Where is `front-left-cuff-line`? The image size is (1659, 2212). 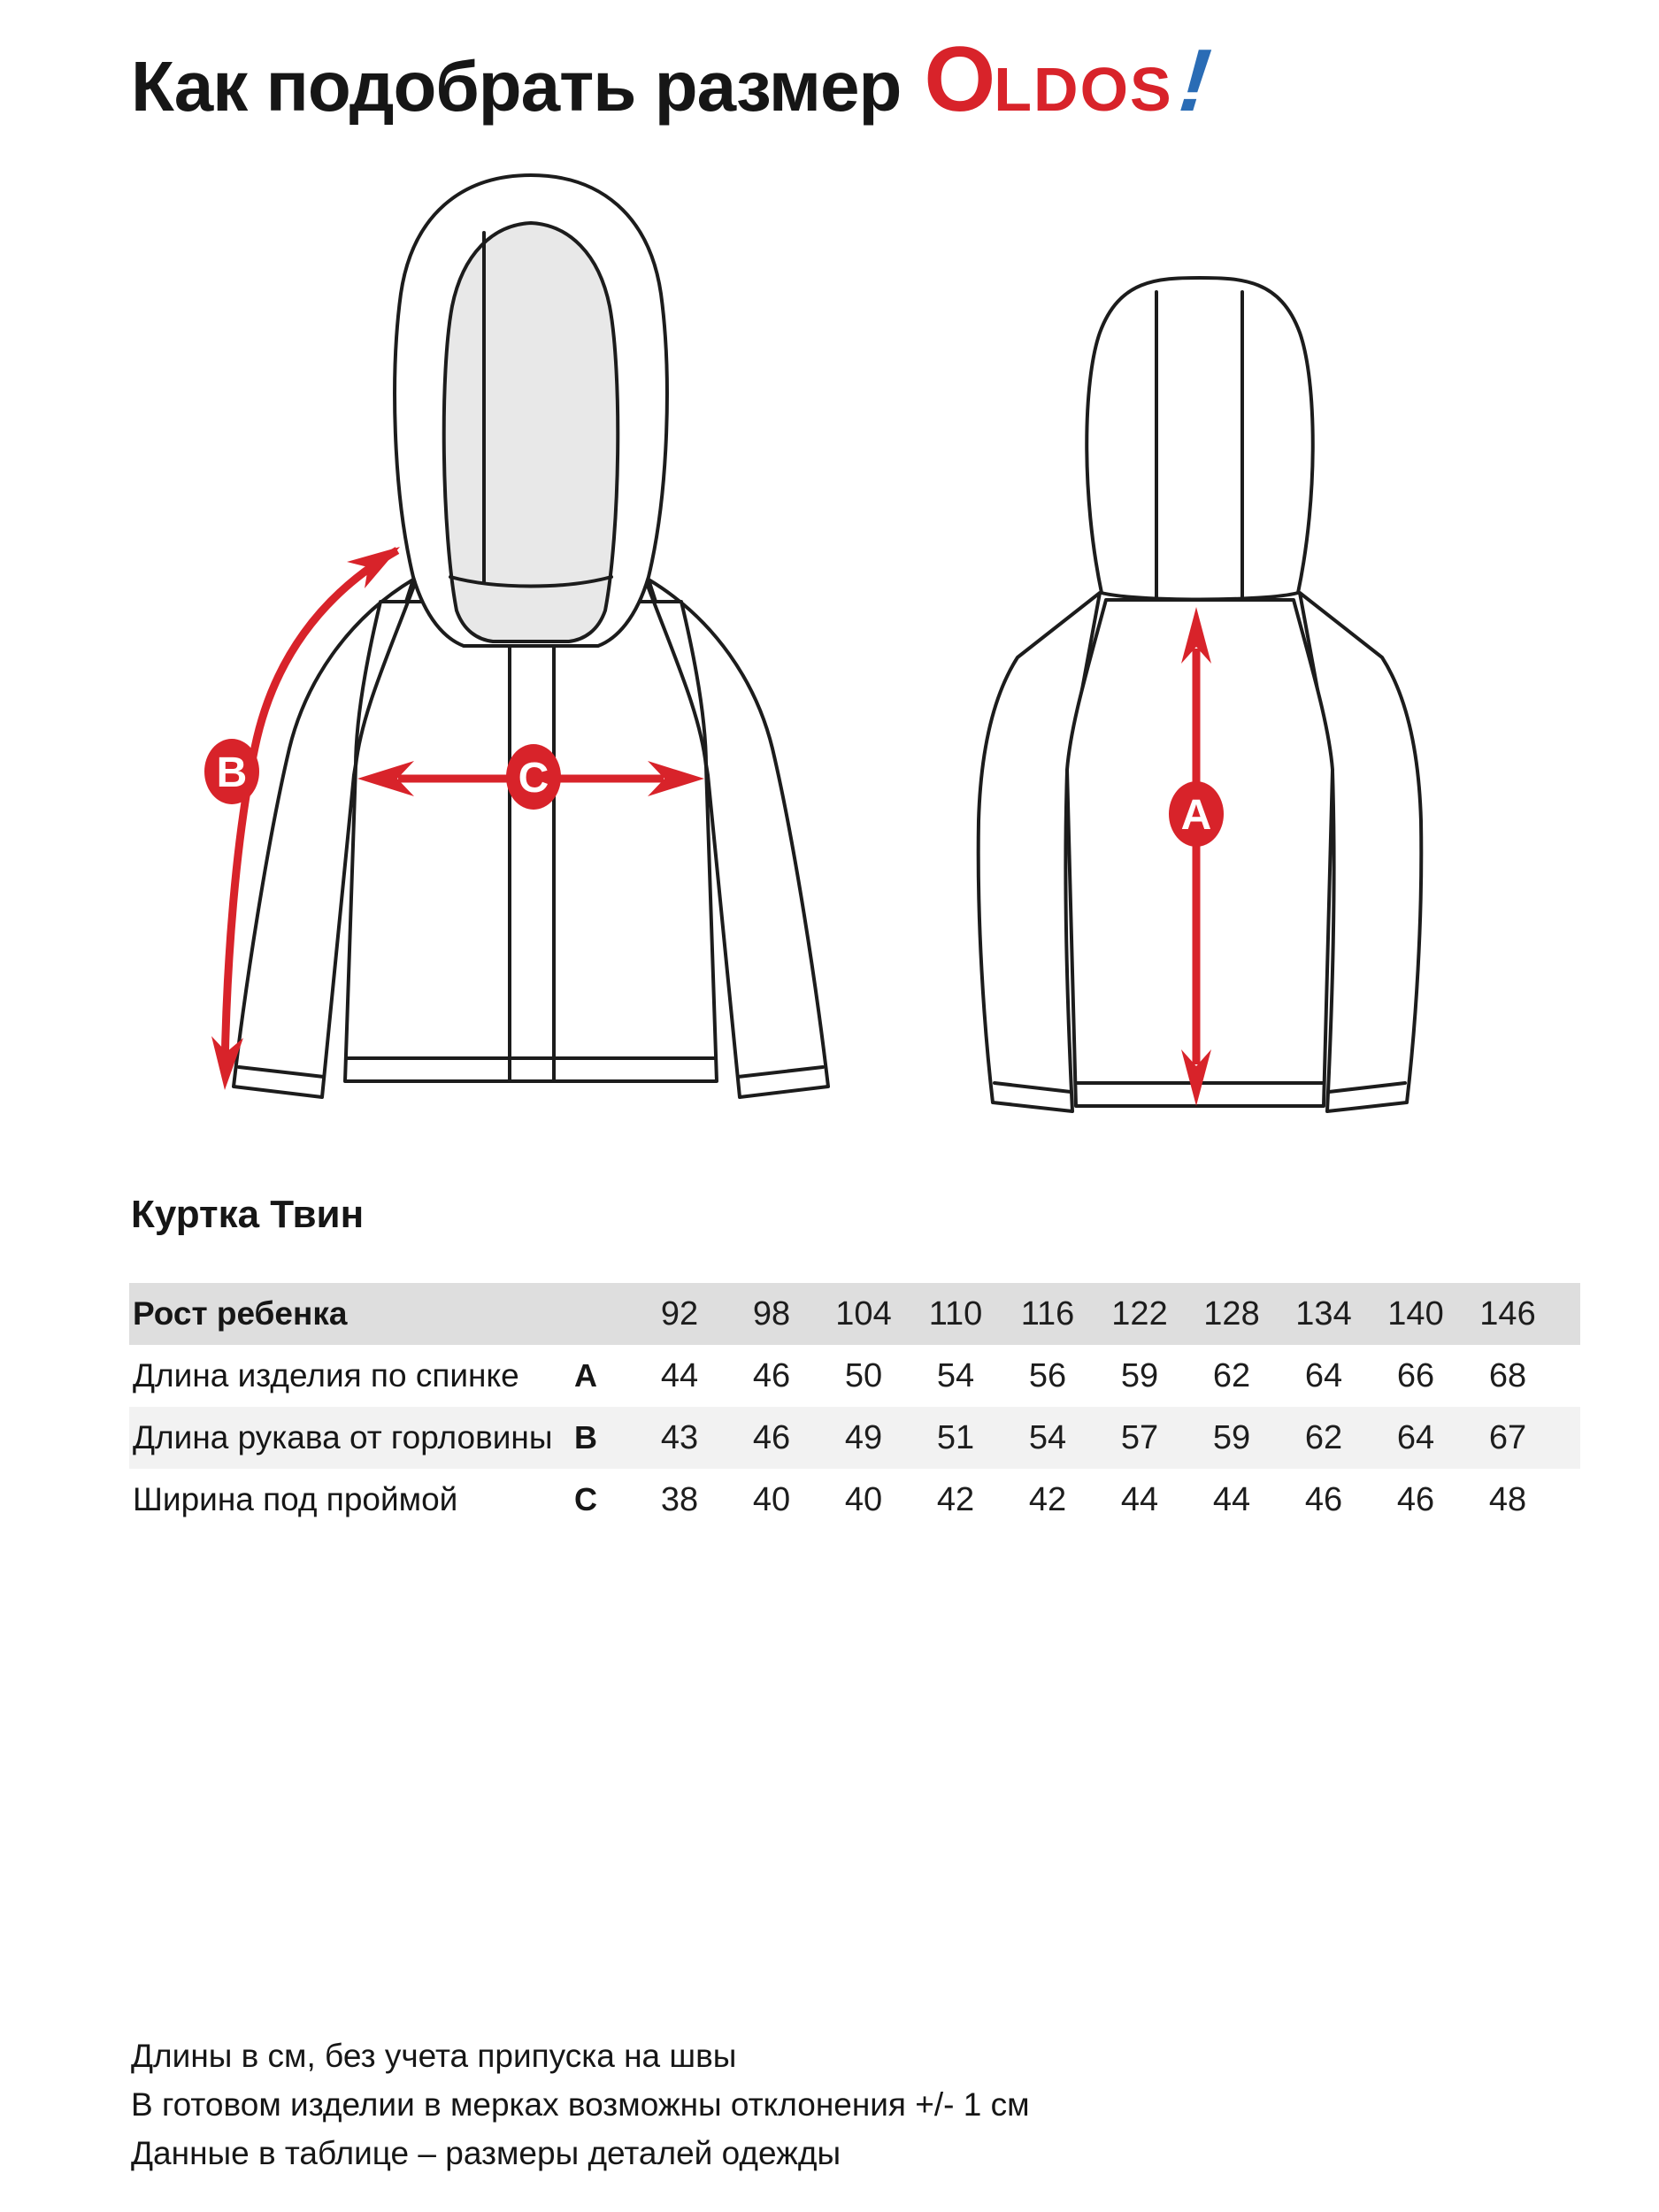
front-left-cuff-line is located at coordinates (281, 1072).